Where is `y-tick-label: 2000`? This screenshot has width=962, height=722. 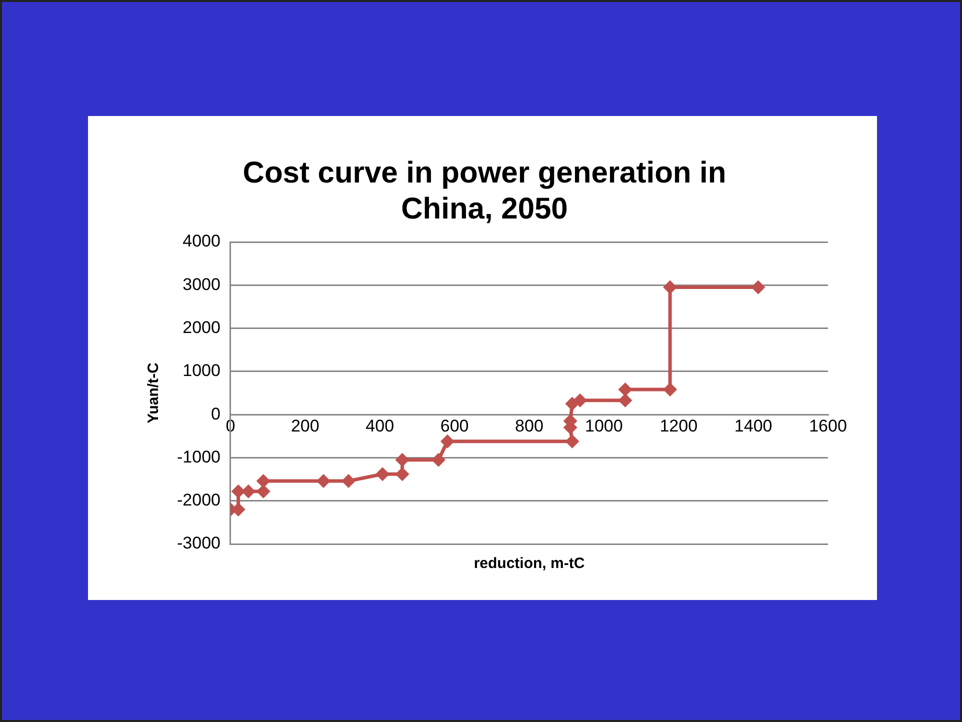
y-tick-label: 2000 is located at coordinates (201, 327).